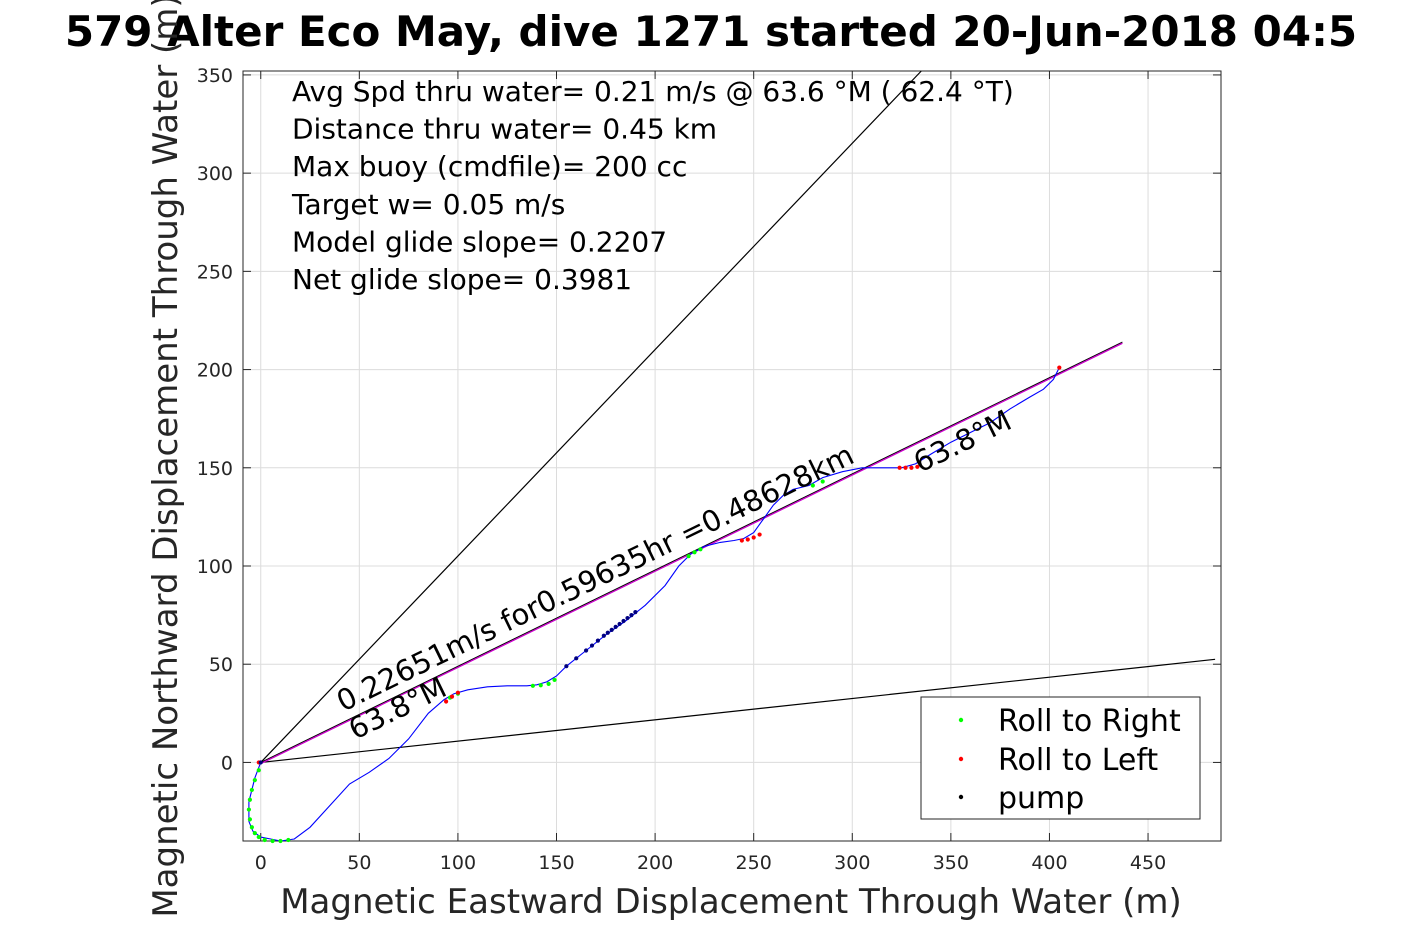 This screenshot has width=1417, height=945. Describe the element at coordinates (1148, 863) in the screenshot. I see `x-tick-label: 450` at that location.